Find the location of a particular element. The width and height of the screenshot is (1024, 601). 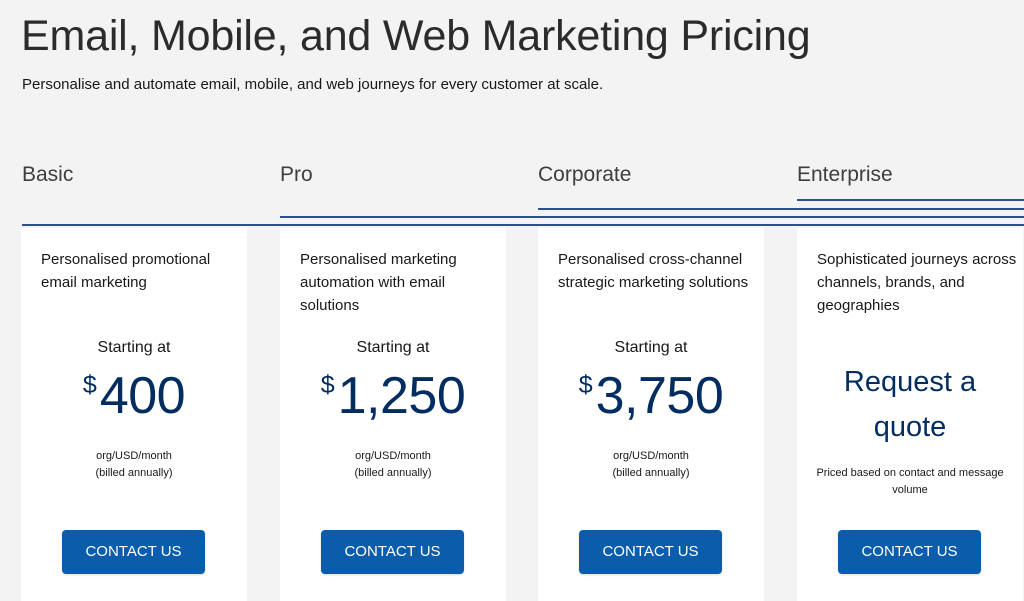

tier-heading-enterprise: Enterprise is located at coordinates (845, 174).